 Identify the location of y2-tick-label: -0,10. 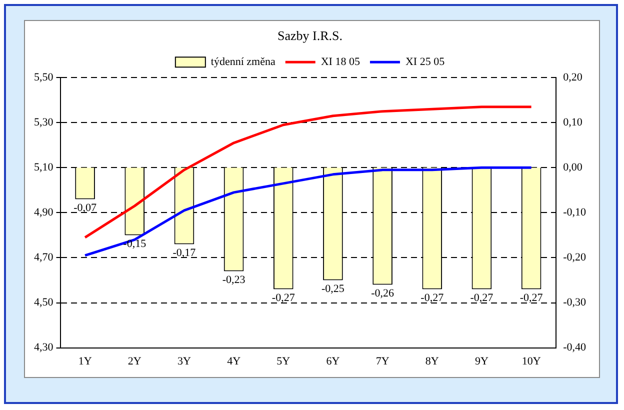
(574, 212).